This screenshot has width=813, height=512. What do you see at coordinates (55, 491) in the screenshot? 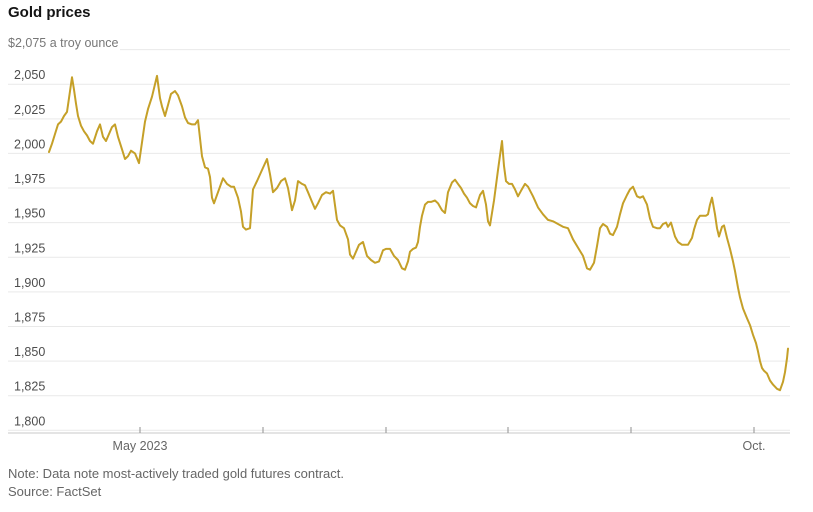
I see `chart-source: Source: FactSet` at bounding box center [55, 491].